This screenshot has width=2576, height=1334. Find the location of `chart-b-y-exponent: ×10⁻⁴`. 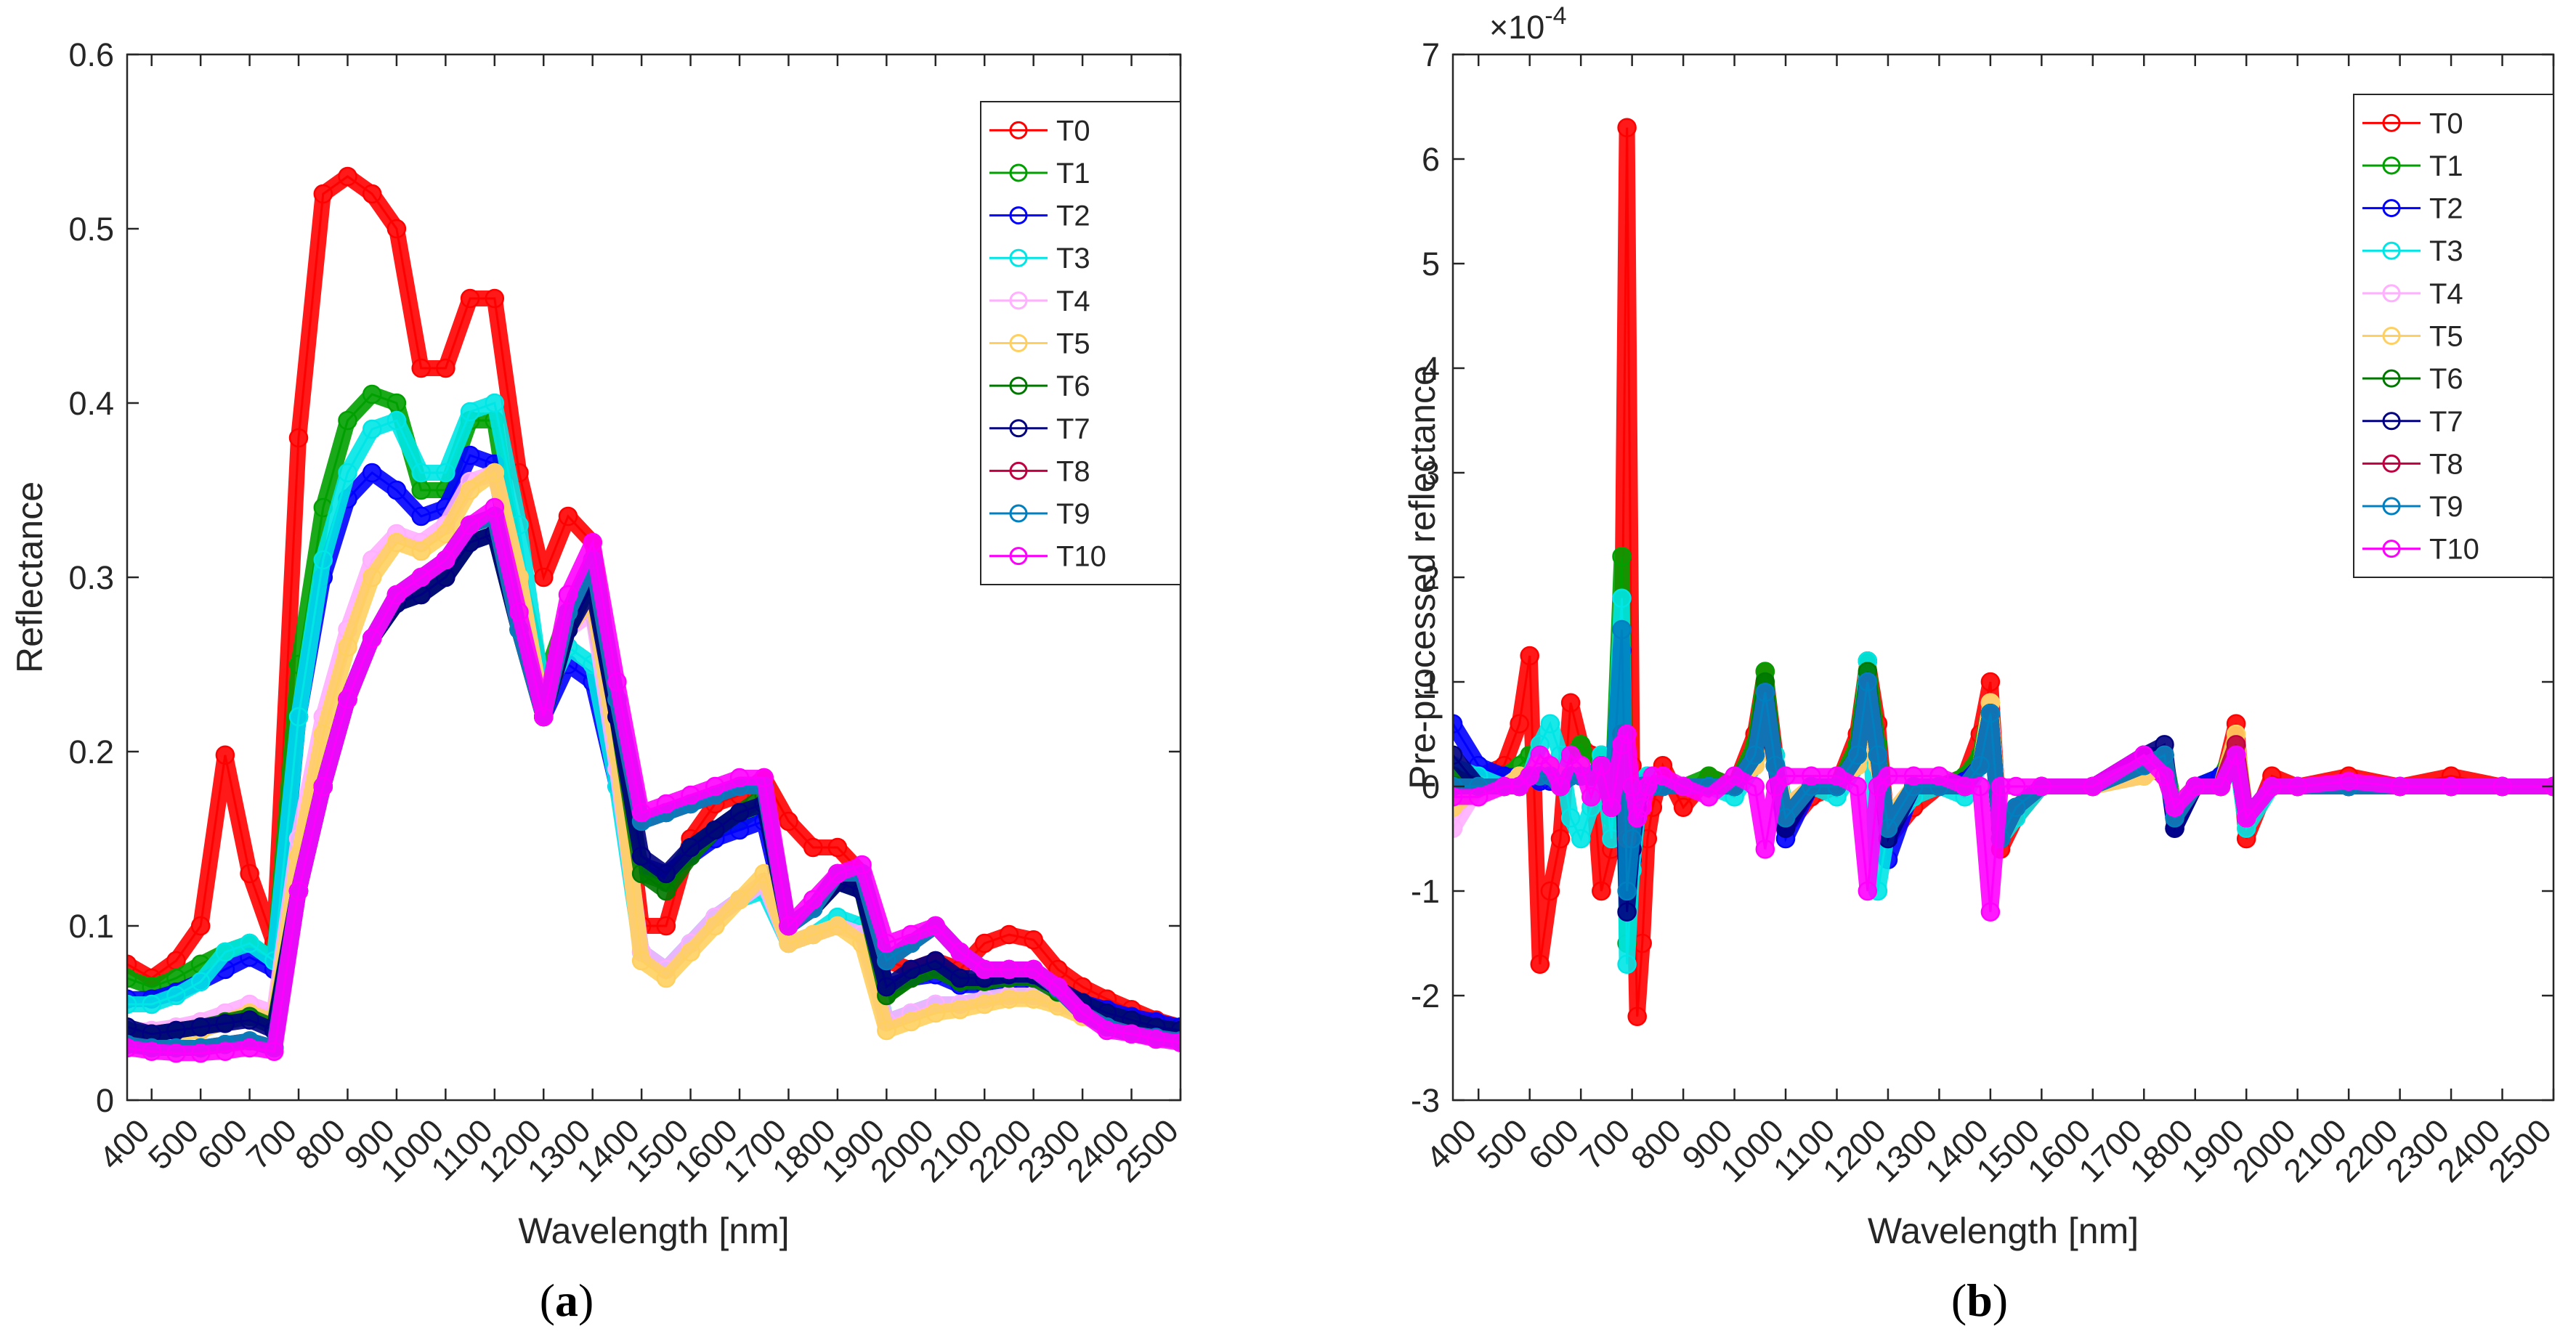

chart-b-y-exponent: ×10⁻⁴ is located at coordinates (1528, 24).